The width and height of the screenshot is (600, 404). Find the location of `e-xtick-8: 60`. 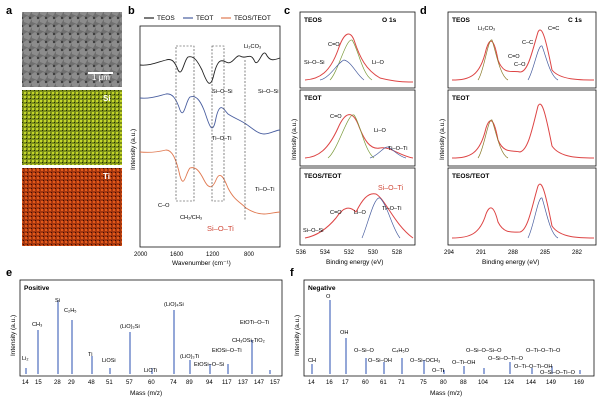

e-xtick-8: 60 is located at coordinates (151, 383).